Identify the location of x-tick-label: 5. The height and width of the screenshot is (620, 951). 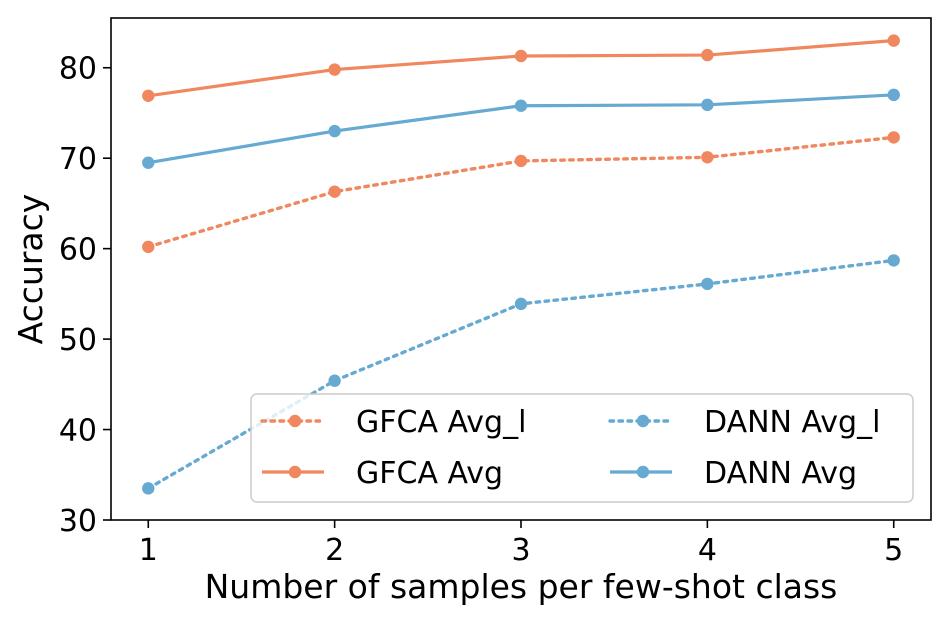
(893, 550).